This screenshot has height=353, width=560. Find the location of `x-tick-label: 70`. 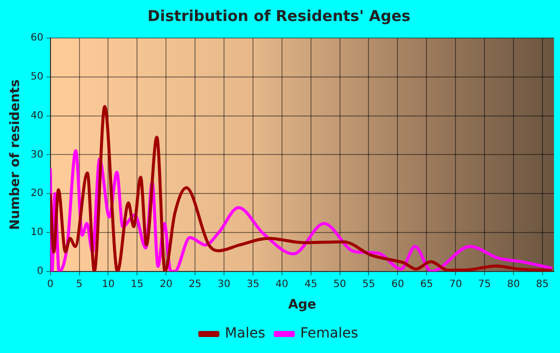

x-tick-label: 70 is located at coordinates (455, 284).